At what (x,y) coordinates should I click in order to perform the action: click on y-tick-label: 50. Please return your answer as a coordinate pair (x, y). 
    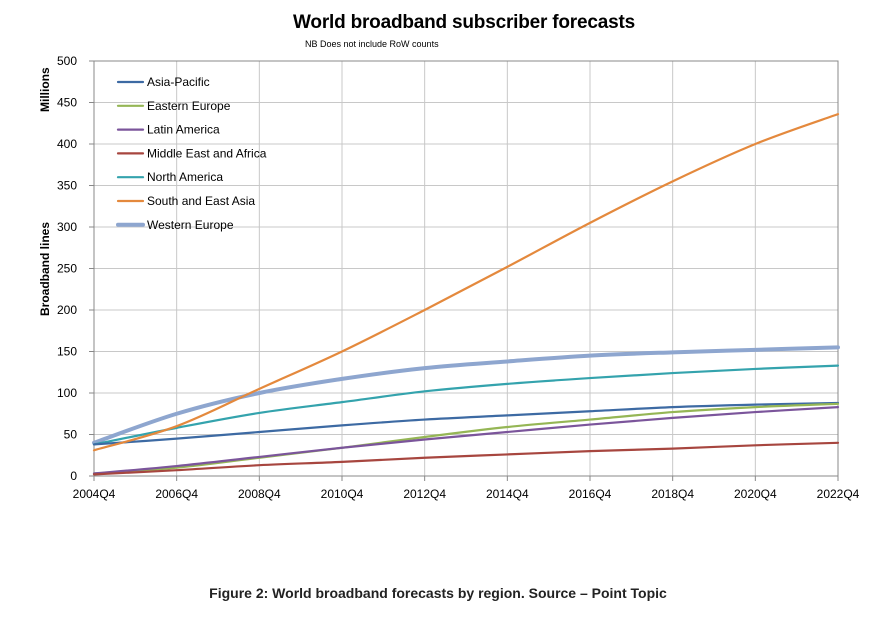
    Looking at the image, I should click on (71, 435).